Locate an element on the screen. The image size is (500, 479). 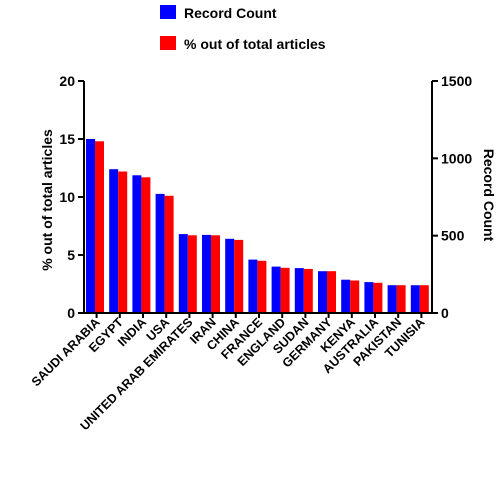
y-tick-label: 0 is located at coordinates (71, 313).